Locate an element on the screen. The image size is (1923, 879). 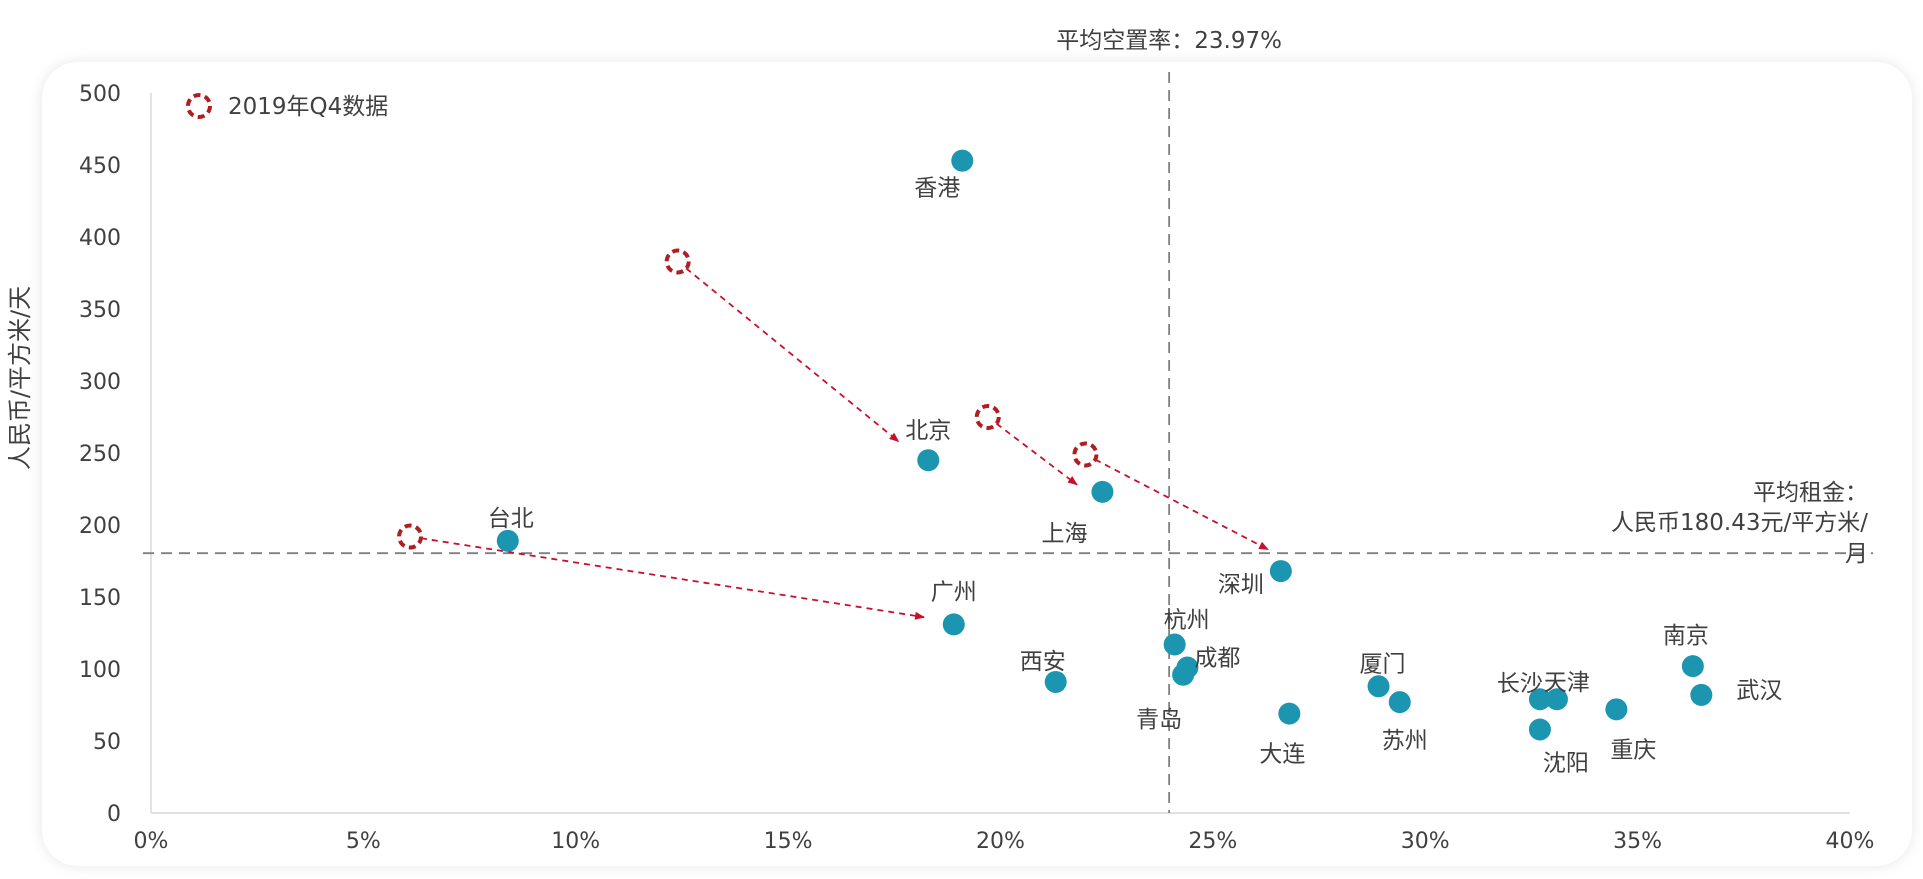
y-tick-label: 50 is located at coordinates (107, 742).